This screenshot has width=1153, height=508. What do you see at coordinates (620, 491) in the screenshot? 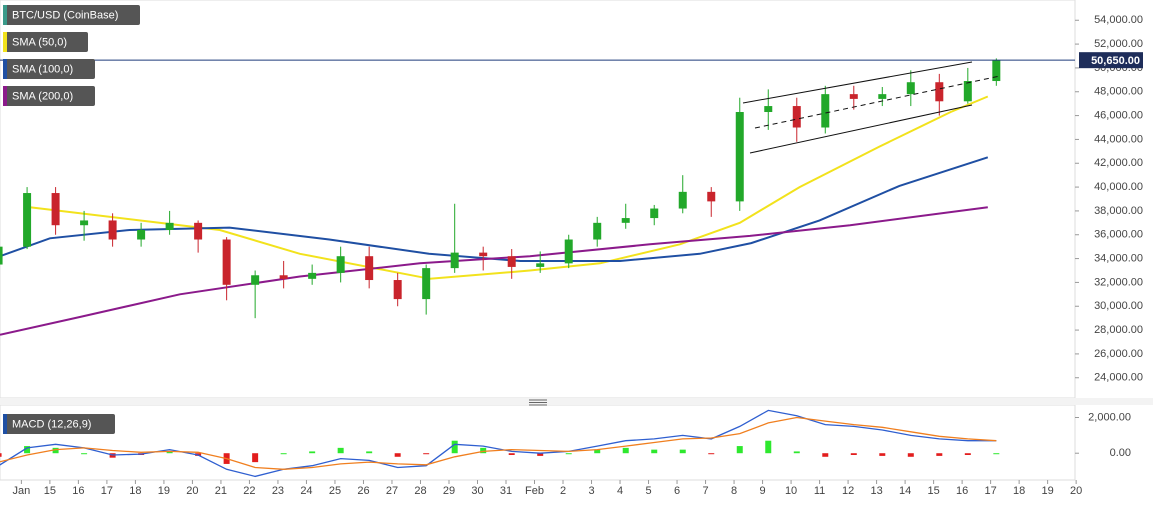
I see `x-tick-label: 4` at bounding box center [620, 491].